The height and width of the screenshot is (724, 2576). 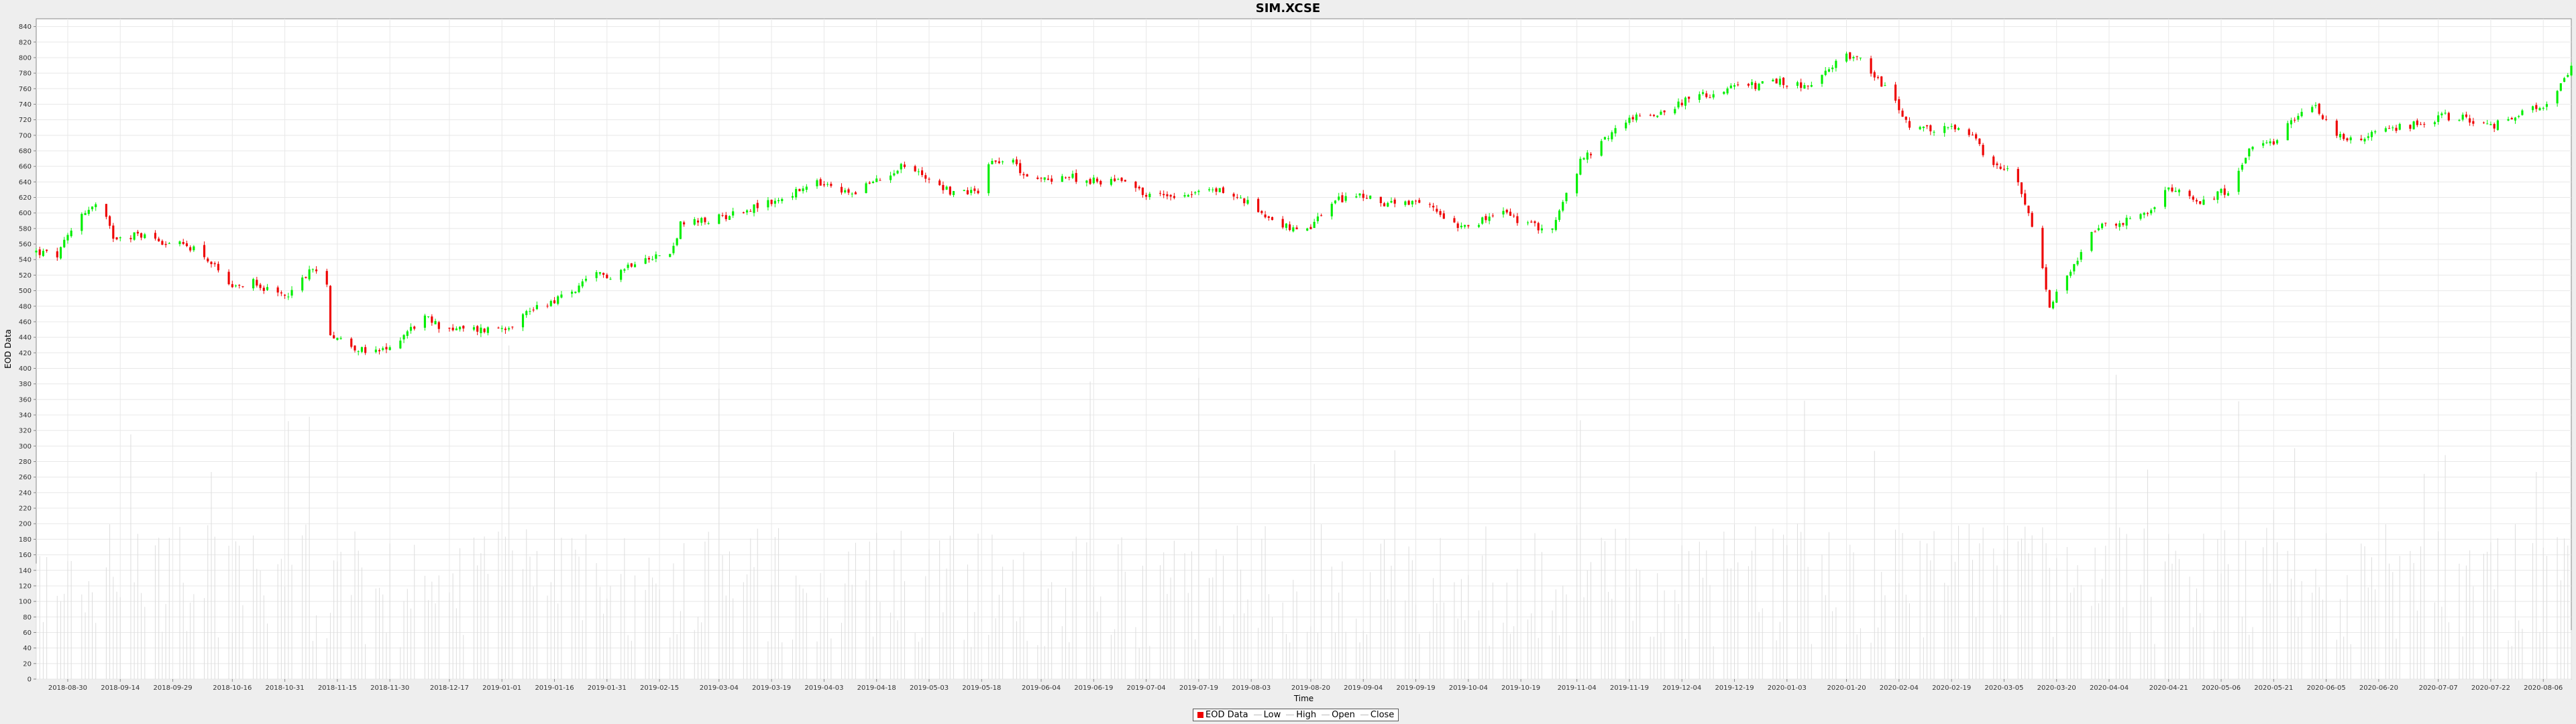 What do you see at coordinates (25, 260) in the screenshot?
I see `y-tick-label: 540` at bounding box center [25, 260].